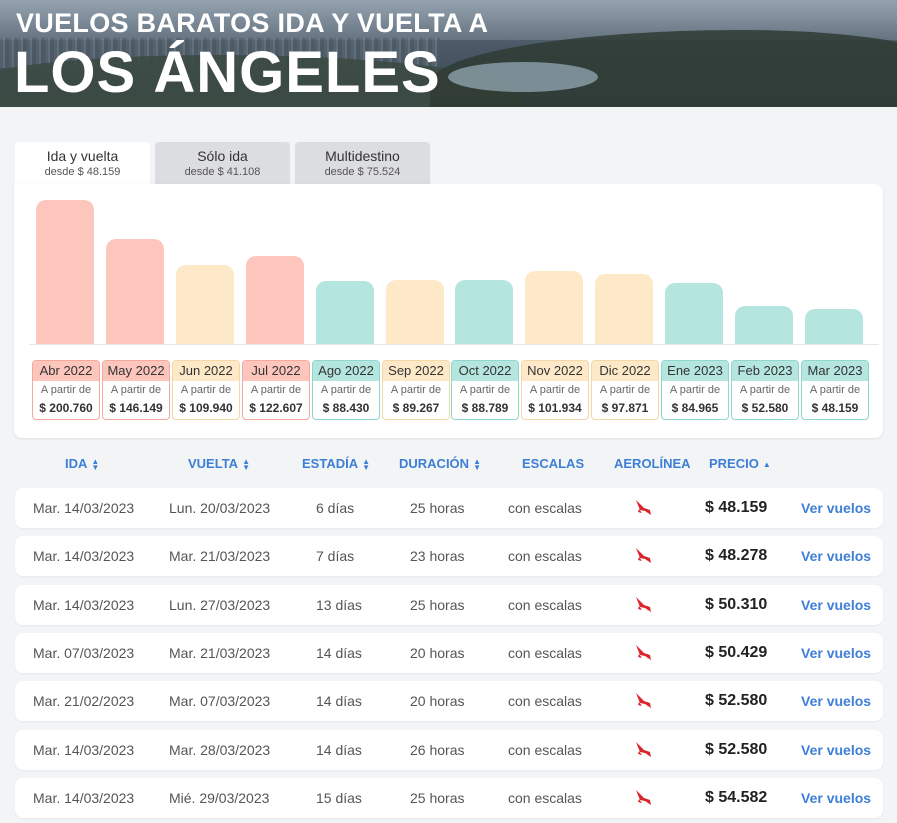 This screenshot has width=897, height=823. What do you see at coordinates (434, 463) in the screenshot?
I see `header-label: DURACIÓN` at bounding box center [434, 463].